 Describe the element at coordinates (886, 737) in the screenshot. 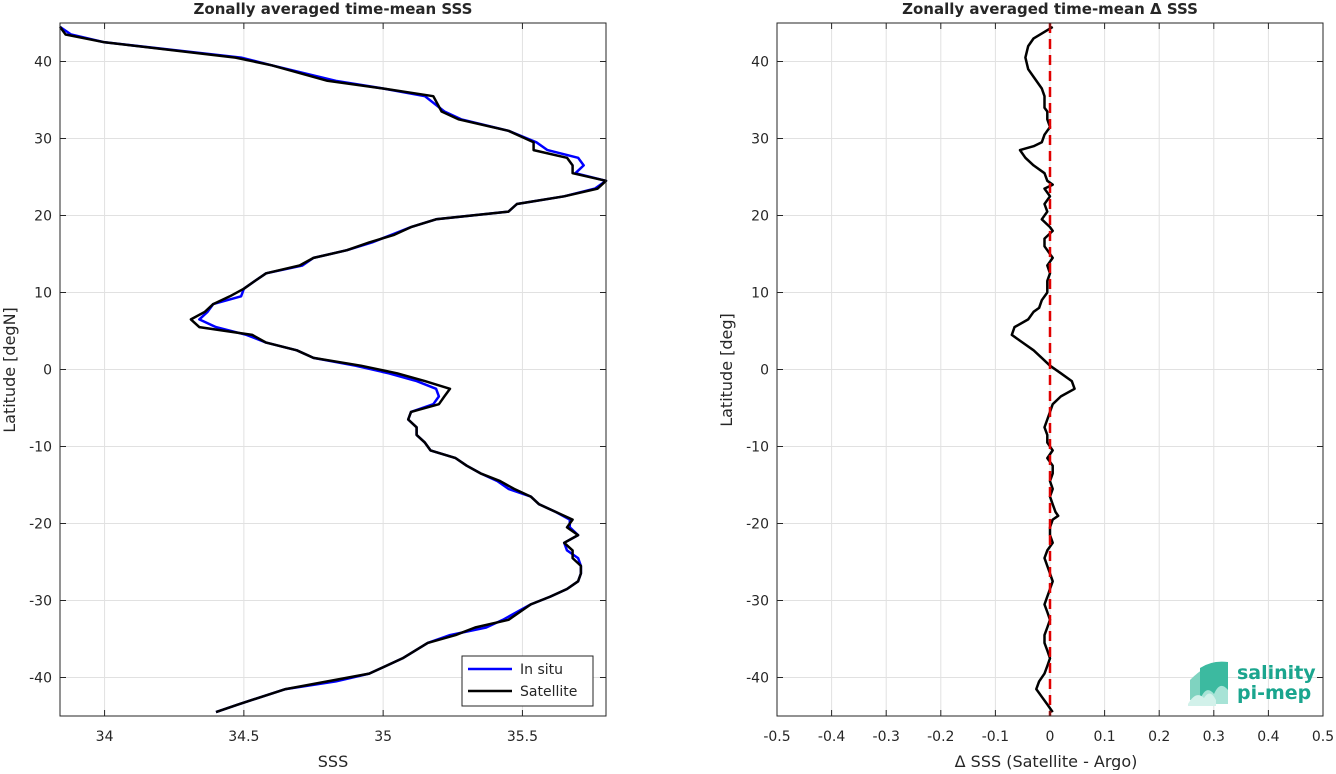

I see `right-x-tick-label: -0.3` at that location.